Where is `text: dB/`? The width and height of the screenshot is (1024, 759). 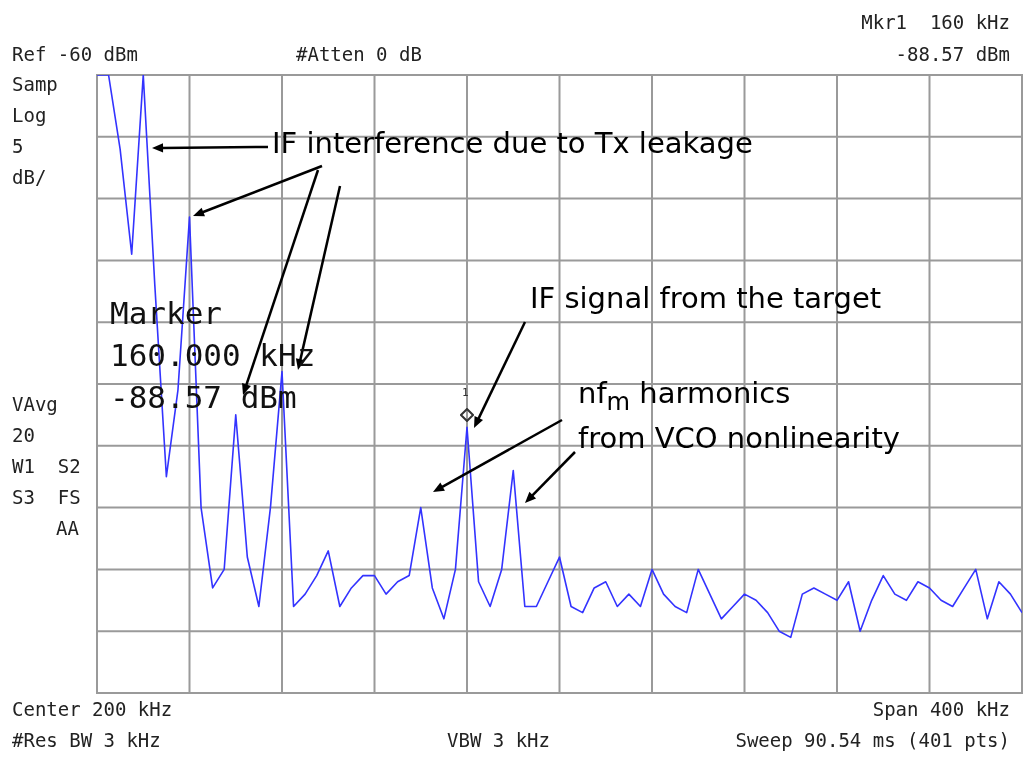
text: dB/ is located at coordinates (29, 177).